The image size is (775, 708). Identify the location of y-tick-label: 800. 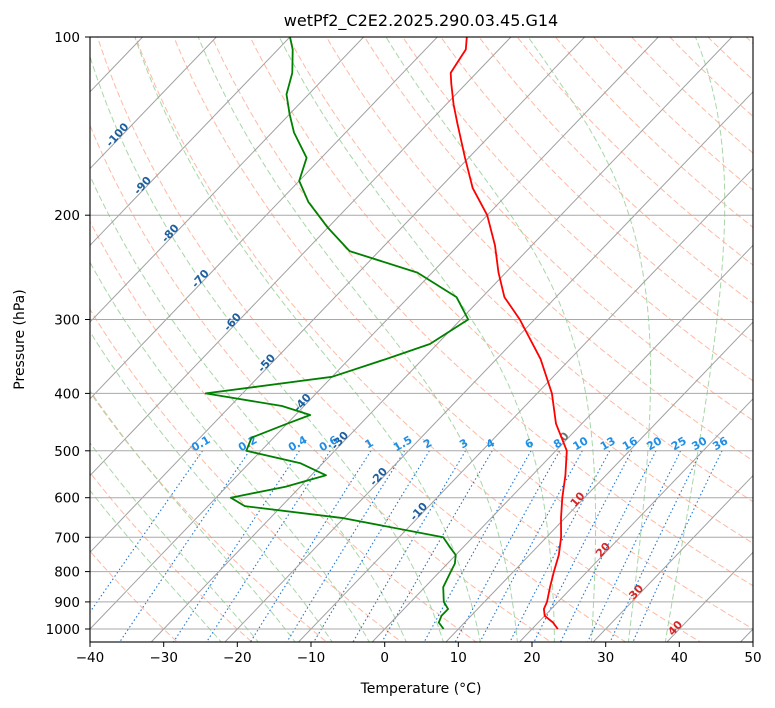
(67, 573).